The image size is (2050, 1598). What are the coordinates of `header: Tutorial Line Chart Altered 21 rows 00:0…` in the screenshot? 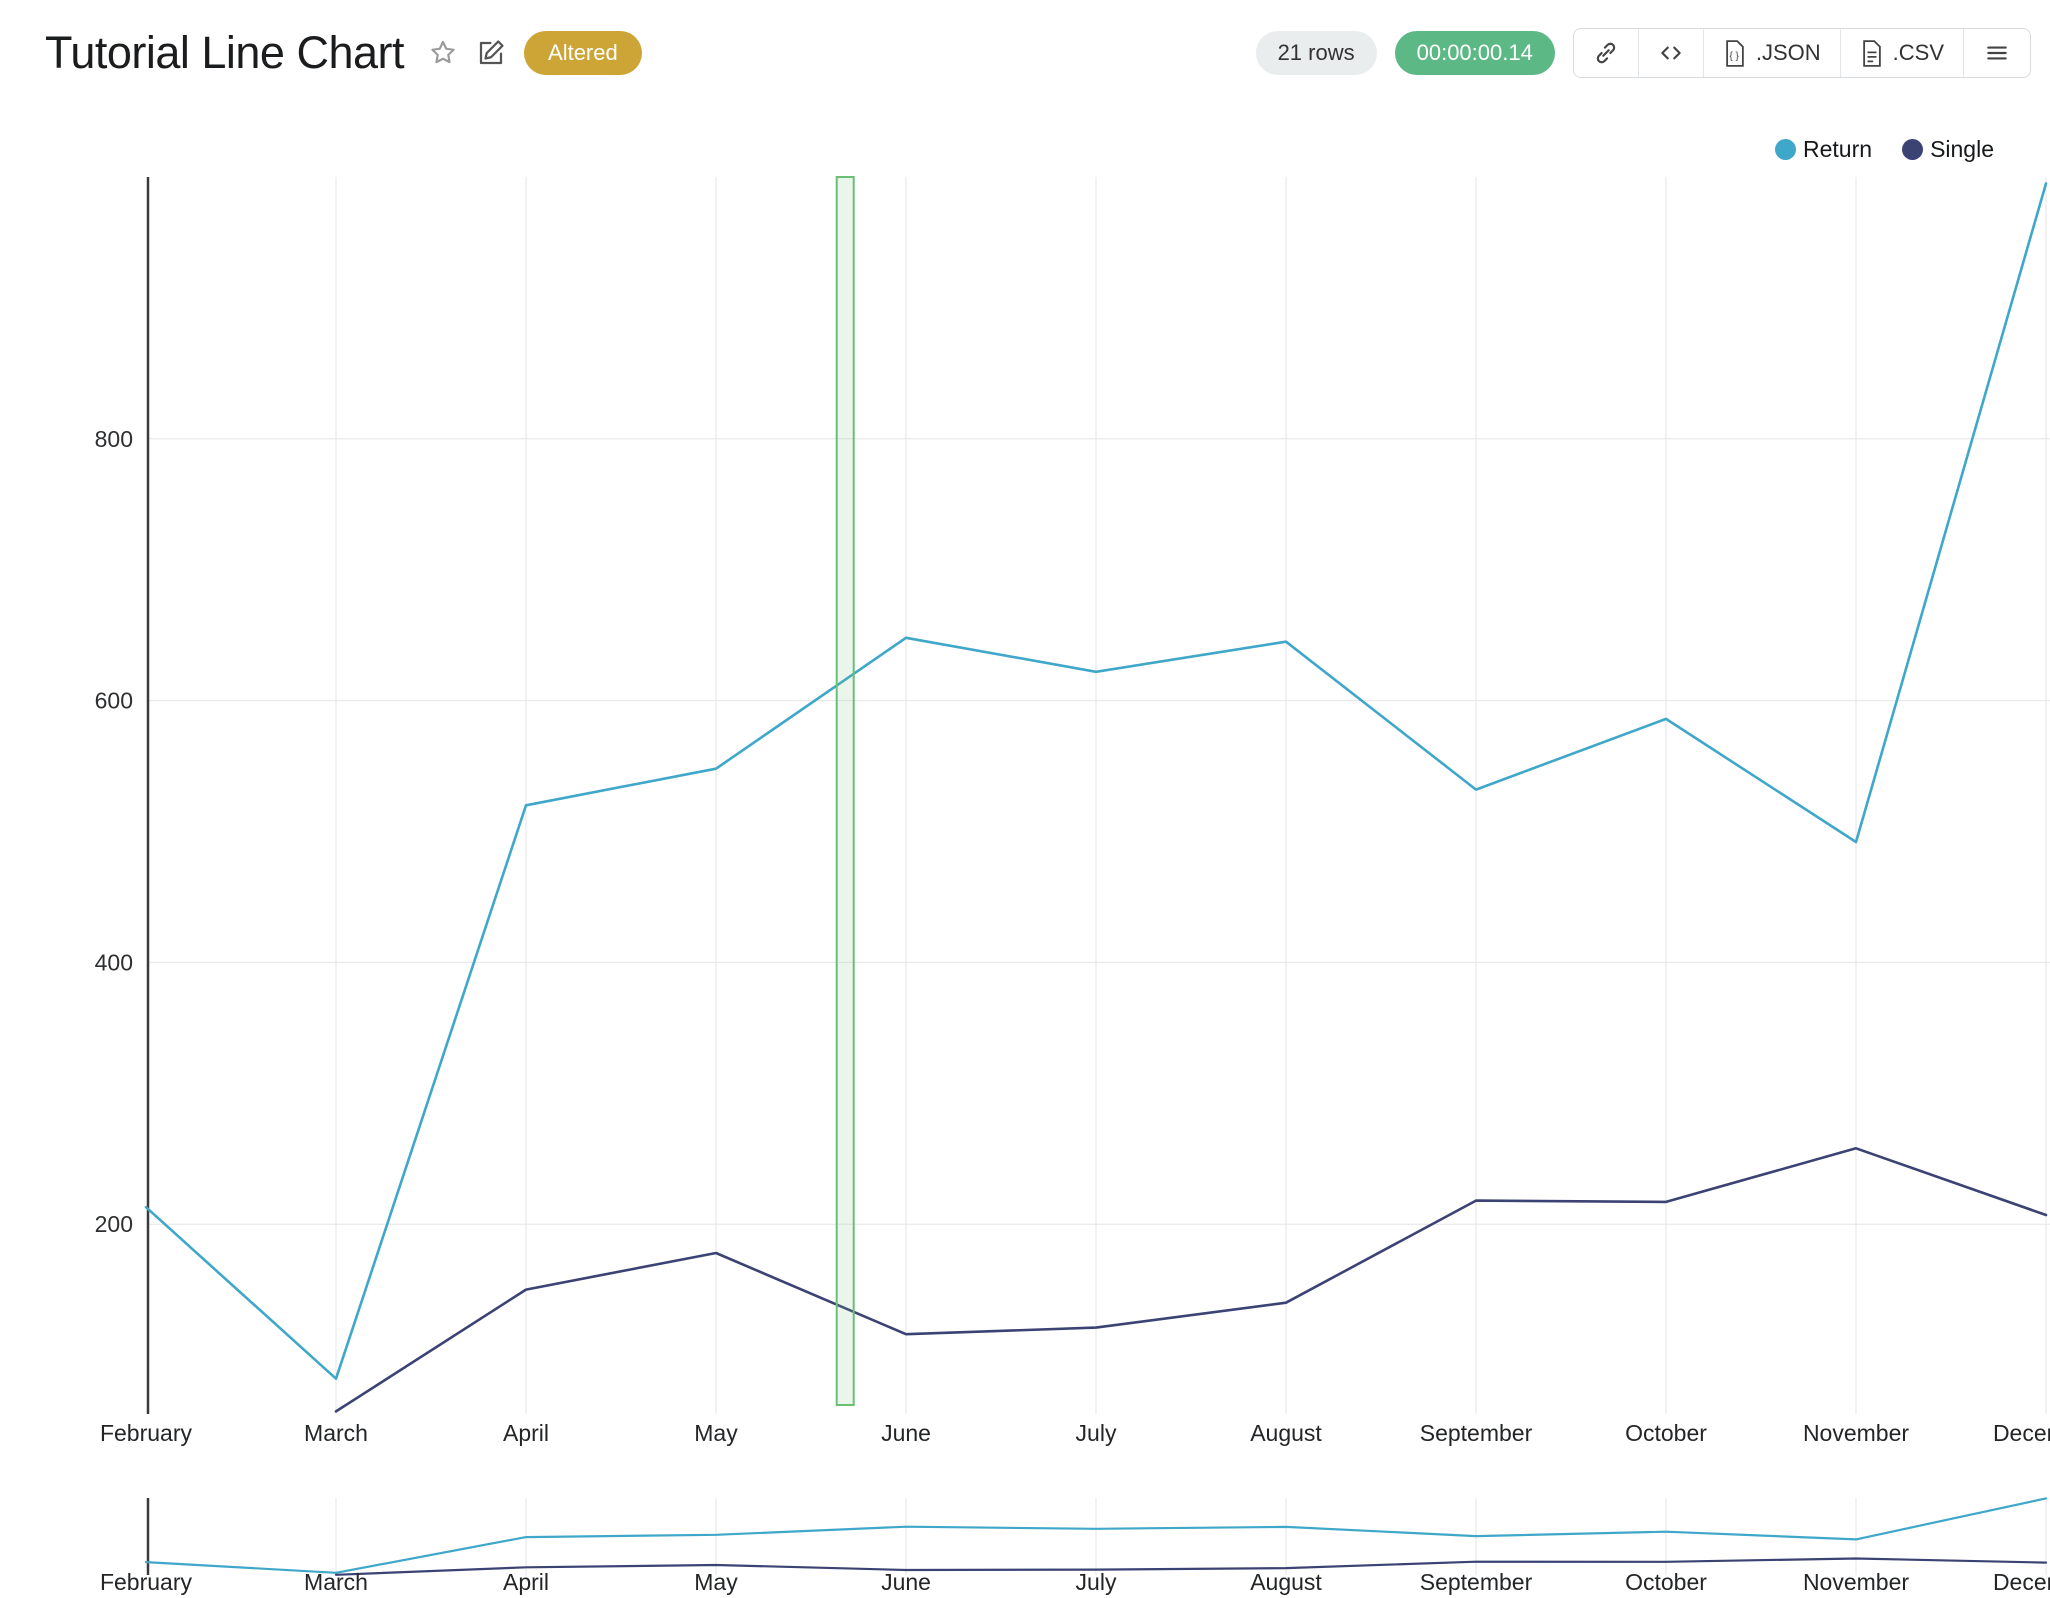 It's located at (1025, 53).